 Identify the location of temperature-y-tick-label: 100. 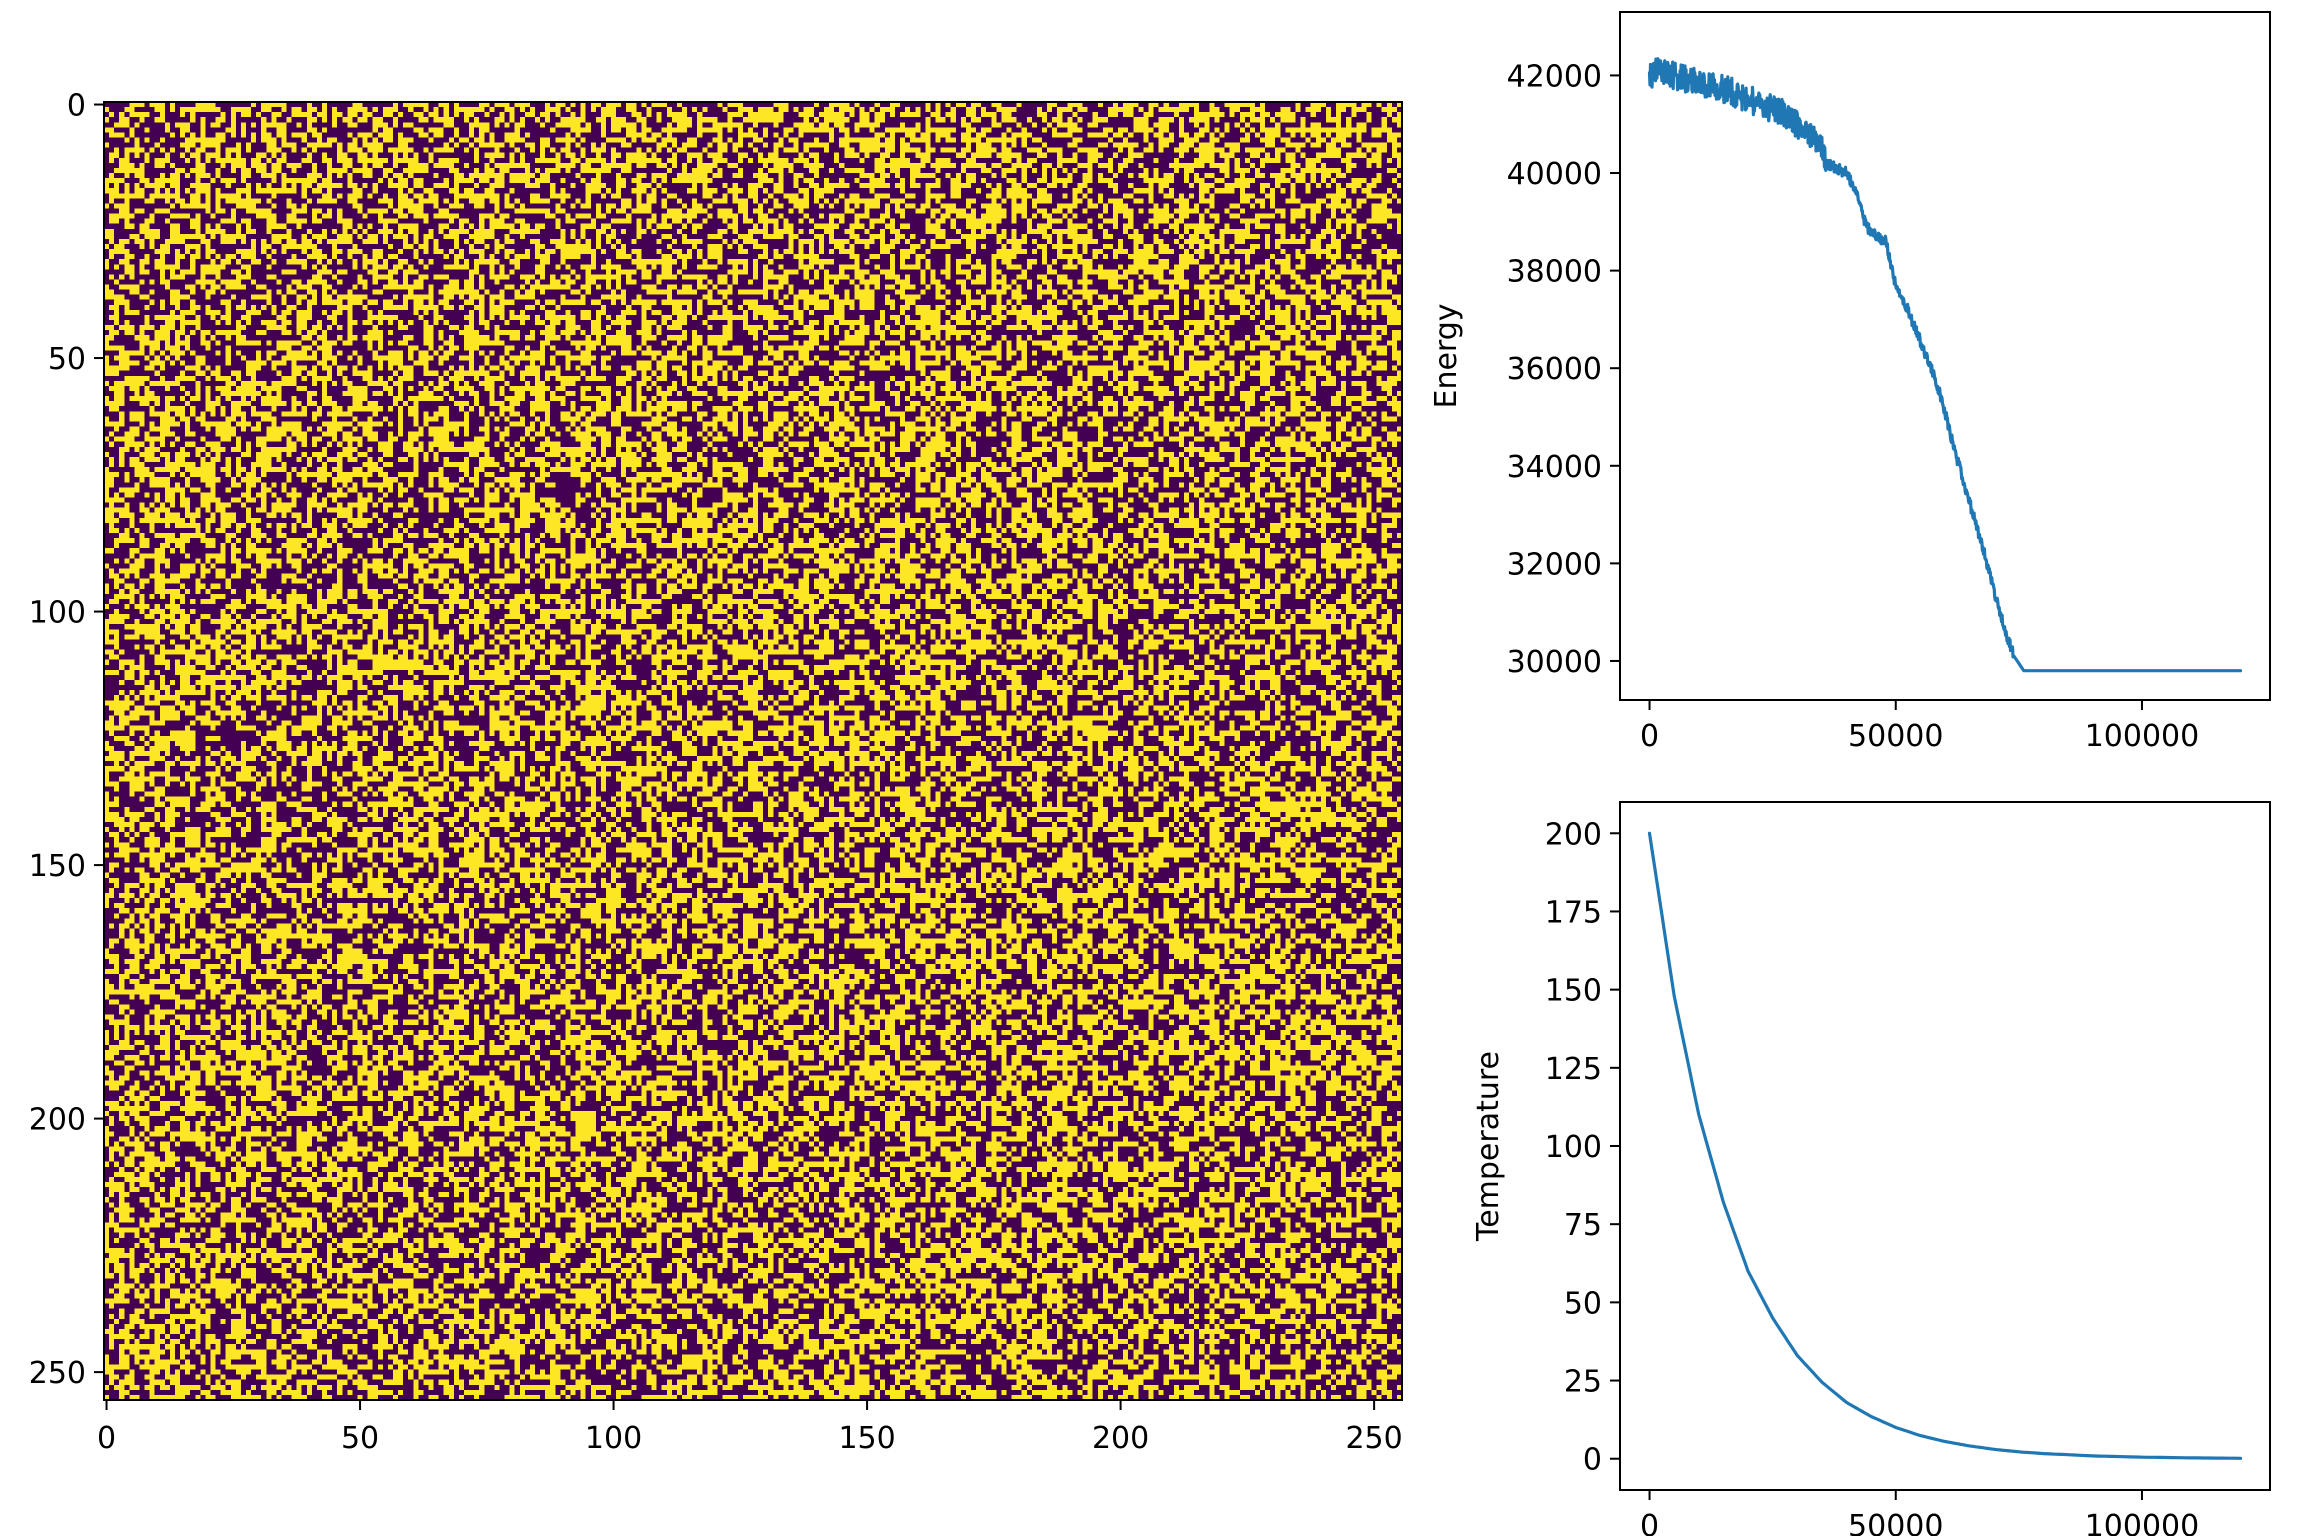
(1573, 1147).